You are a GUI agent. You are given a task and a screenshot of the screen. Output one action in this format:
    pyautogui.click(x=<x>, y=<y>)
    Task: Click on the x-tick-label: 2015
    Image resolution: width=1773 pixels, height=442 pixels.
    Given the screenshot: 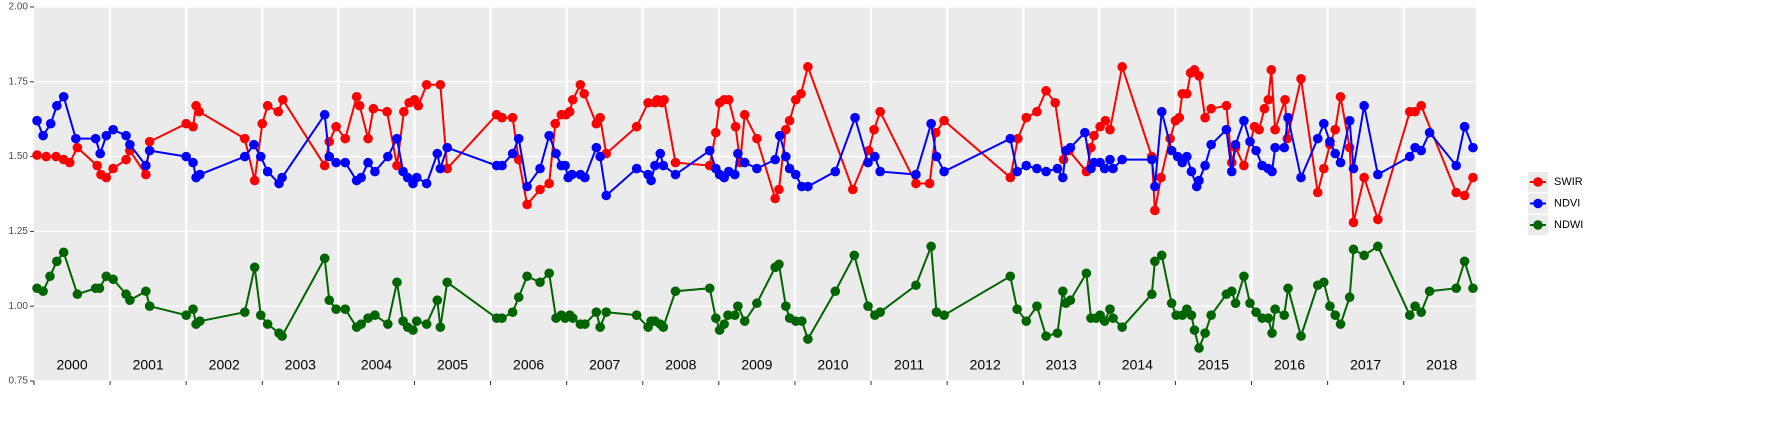 What is the action you would take?
    pyautogui.click(x=1213, y=365)
    